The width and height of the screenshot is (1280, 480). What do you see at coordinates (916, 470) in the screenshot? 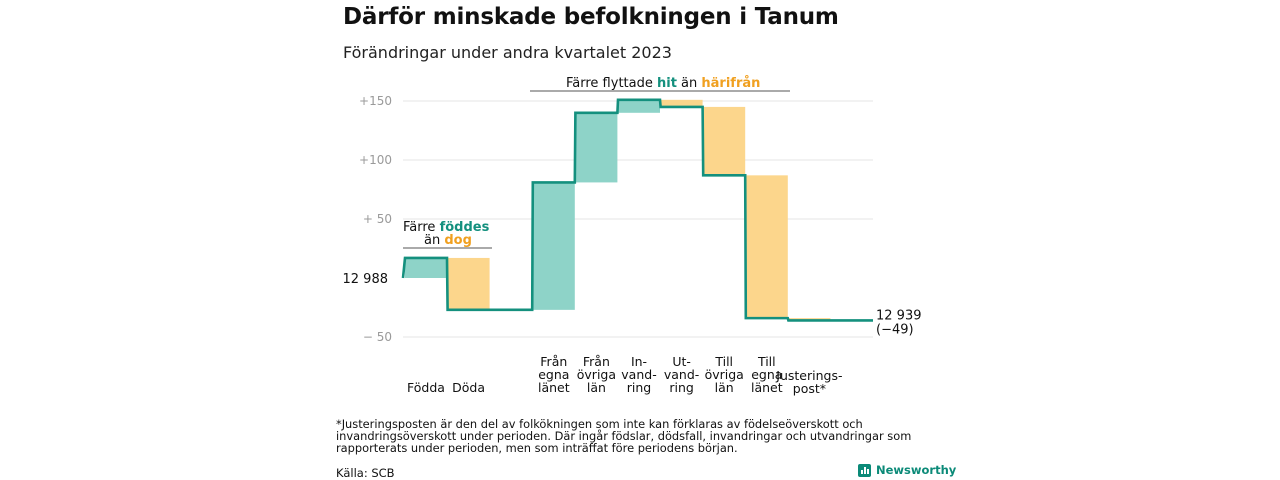
I see `brand-name: Newsworthy` at bounding box center [916, 470].